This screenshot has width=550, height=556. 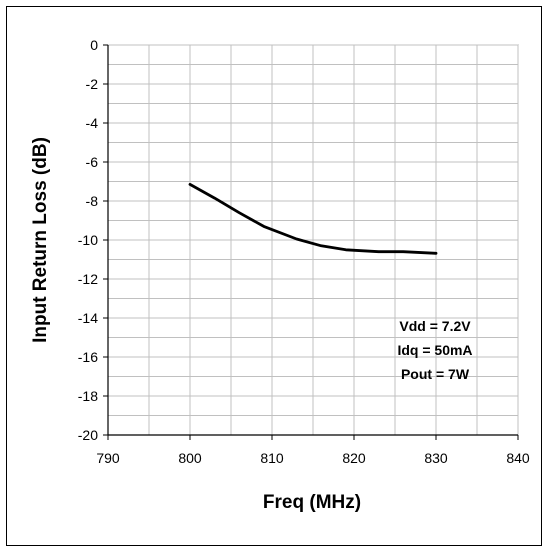 What do you see at coordinates (435, 374) in the screenshot?
I see `annotation-pout: Pout = 7W` at bounding box center [435, 374].